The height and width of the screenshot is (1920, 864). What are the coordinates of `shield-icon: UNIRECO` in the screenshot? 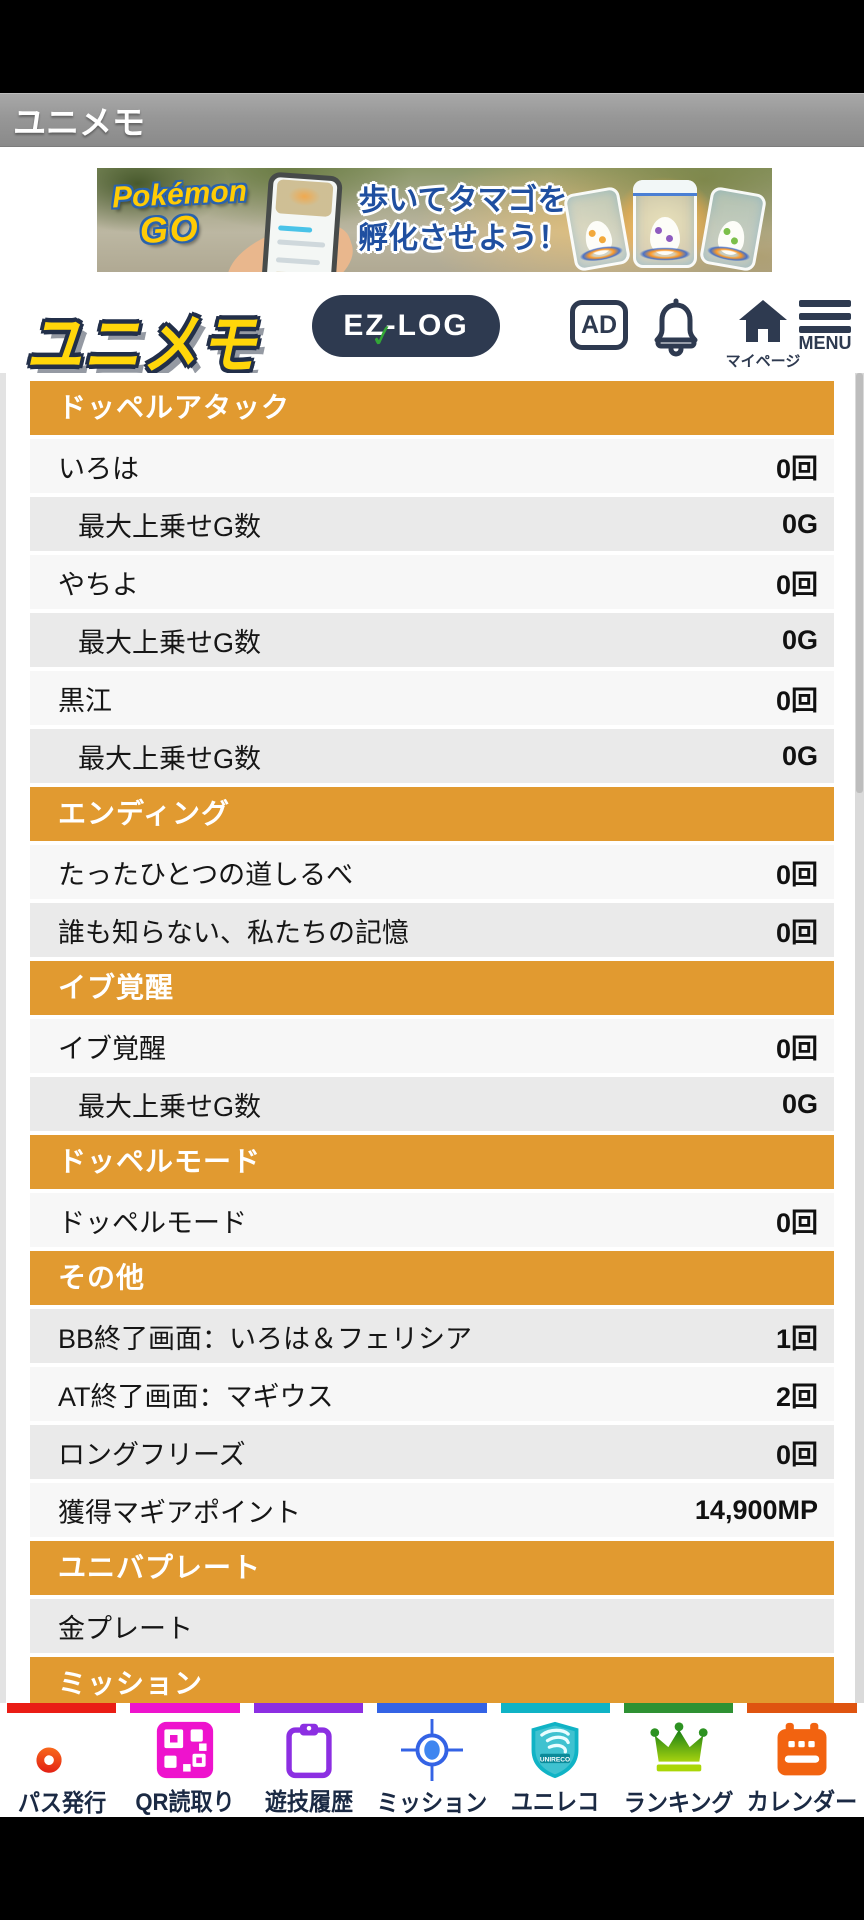 It's located at (555, 1749).